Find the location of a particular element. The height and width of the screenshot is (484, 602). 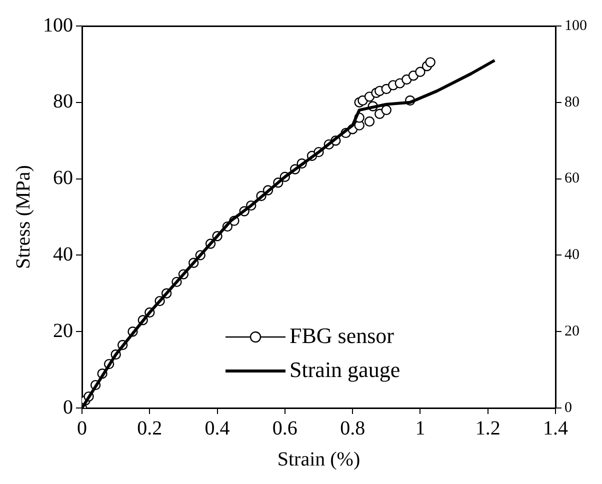

y2-tick-label: 20 is located at coordinates (572, 332).